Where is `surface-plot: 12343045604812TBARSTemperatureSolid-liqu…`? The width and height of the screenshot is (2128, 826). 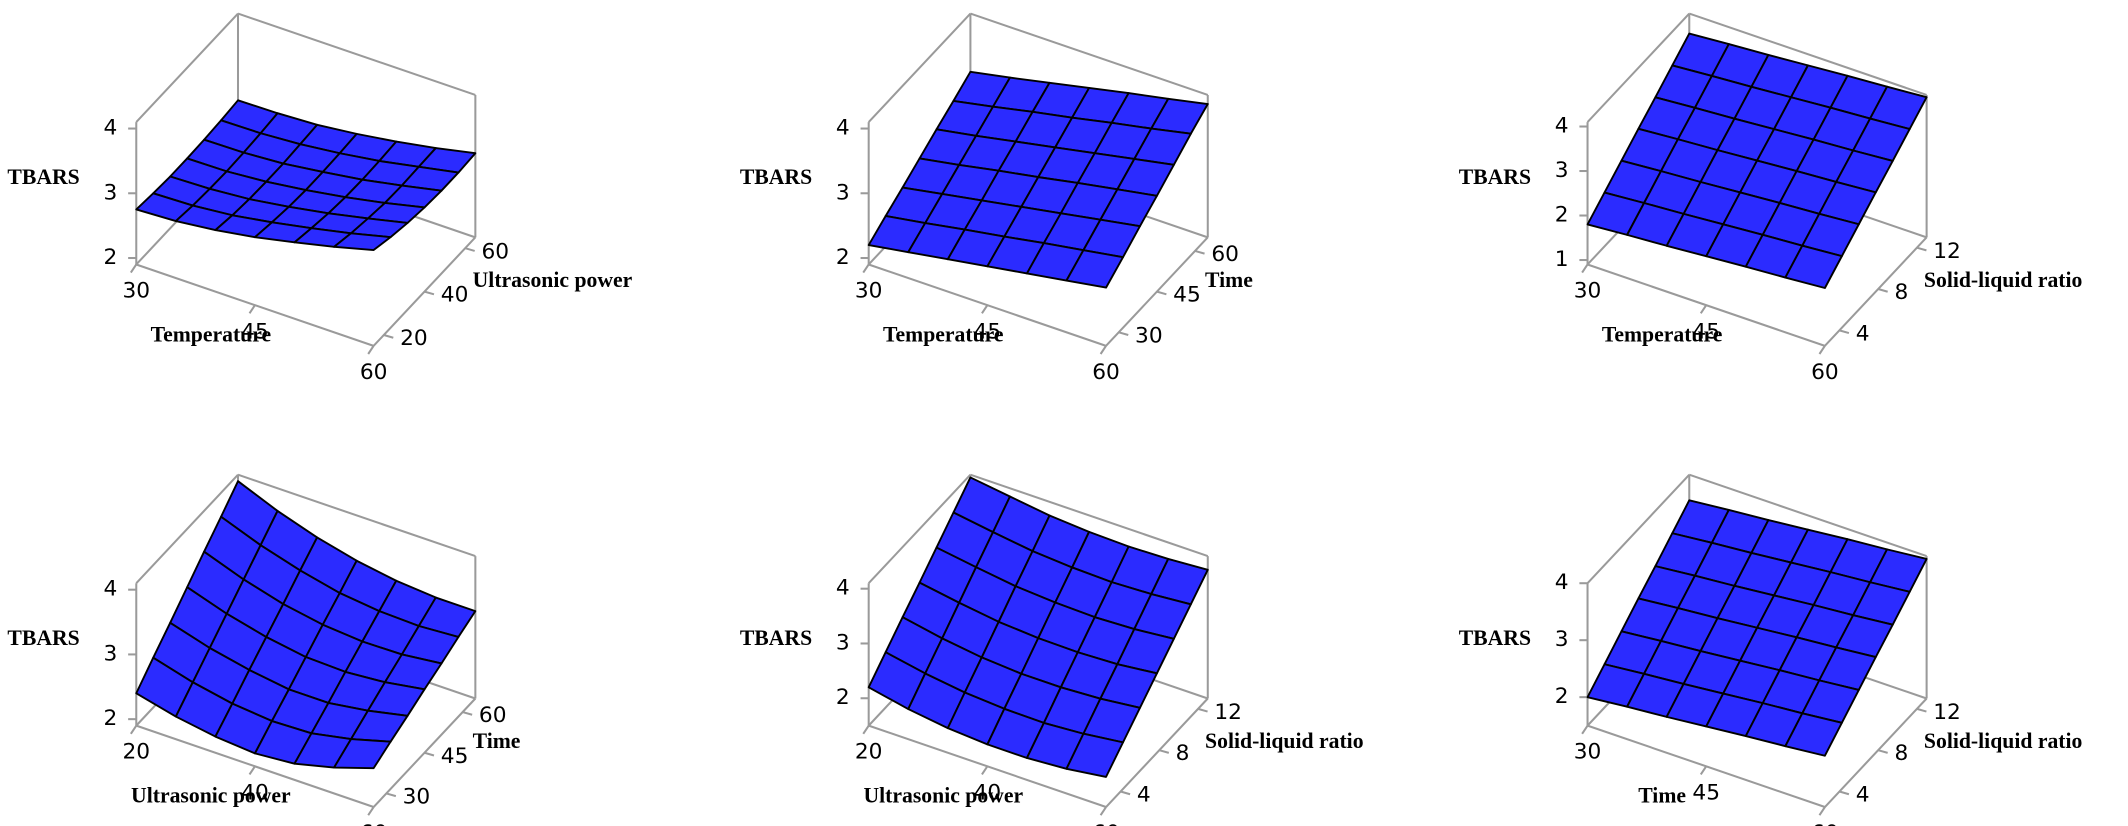
surface-plot: 12343045604812TBARSTemperatureSolid-liqu… is located at coordinates (1771, 198).